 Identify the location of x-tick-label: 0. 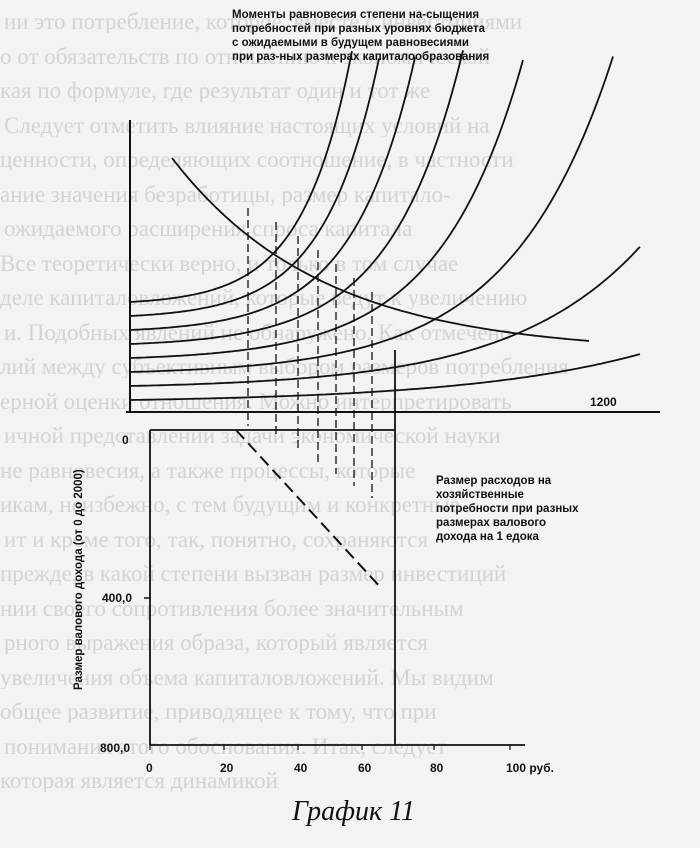
(149, 768).